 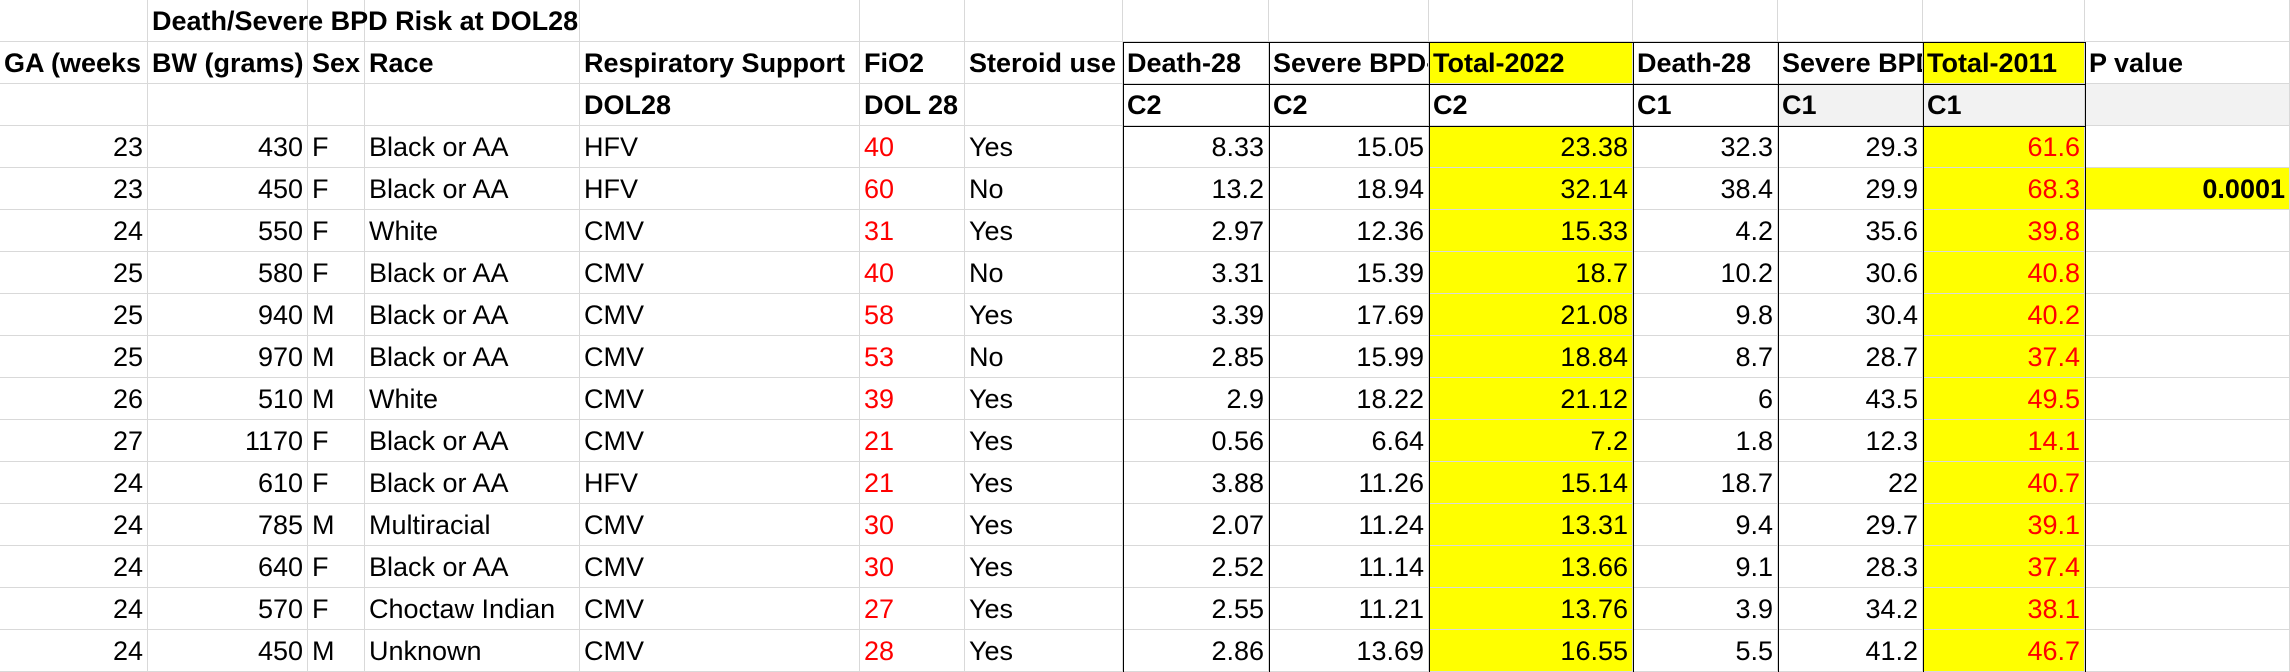 What do you see at coordinates (2004, 609) in the screenshot?
I see `cell-total-2011: 38.1` at bounding box center [2004, 609].